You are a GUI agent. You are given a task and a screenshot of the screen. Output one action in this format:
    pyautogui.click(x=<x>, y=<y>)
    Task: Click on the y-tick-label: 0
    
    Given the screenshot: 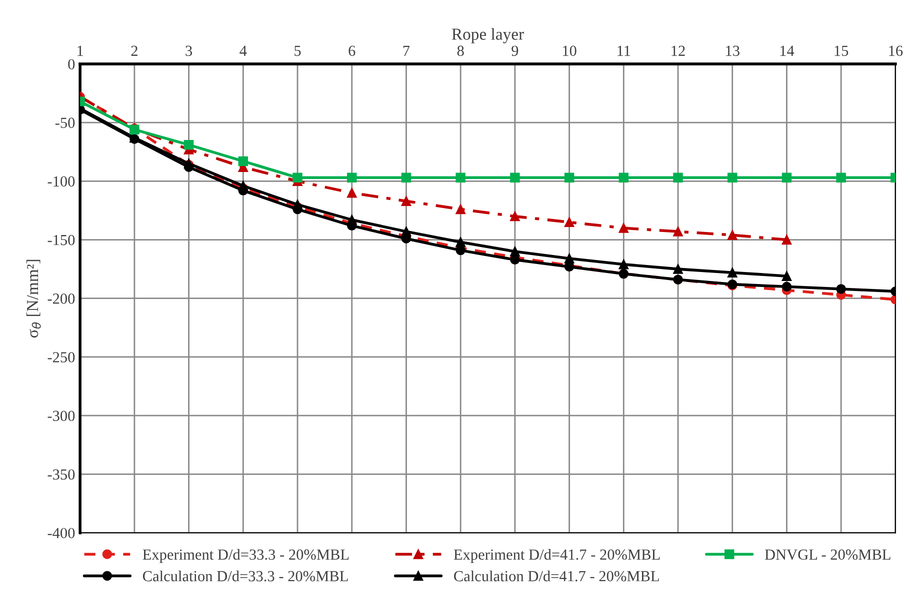 What is the action you would take?
    pyautogui.click(x=71, y=64)
    